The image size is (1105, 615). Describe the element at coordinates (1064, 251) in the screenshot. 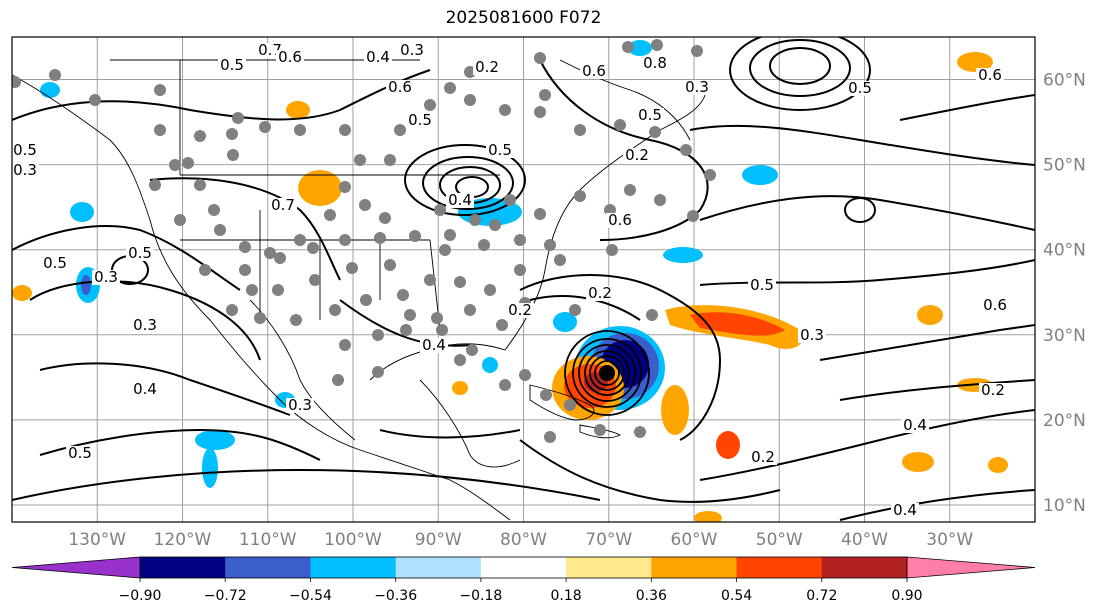

I see `lat-tick-label: 40°N` at that location.